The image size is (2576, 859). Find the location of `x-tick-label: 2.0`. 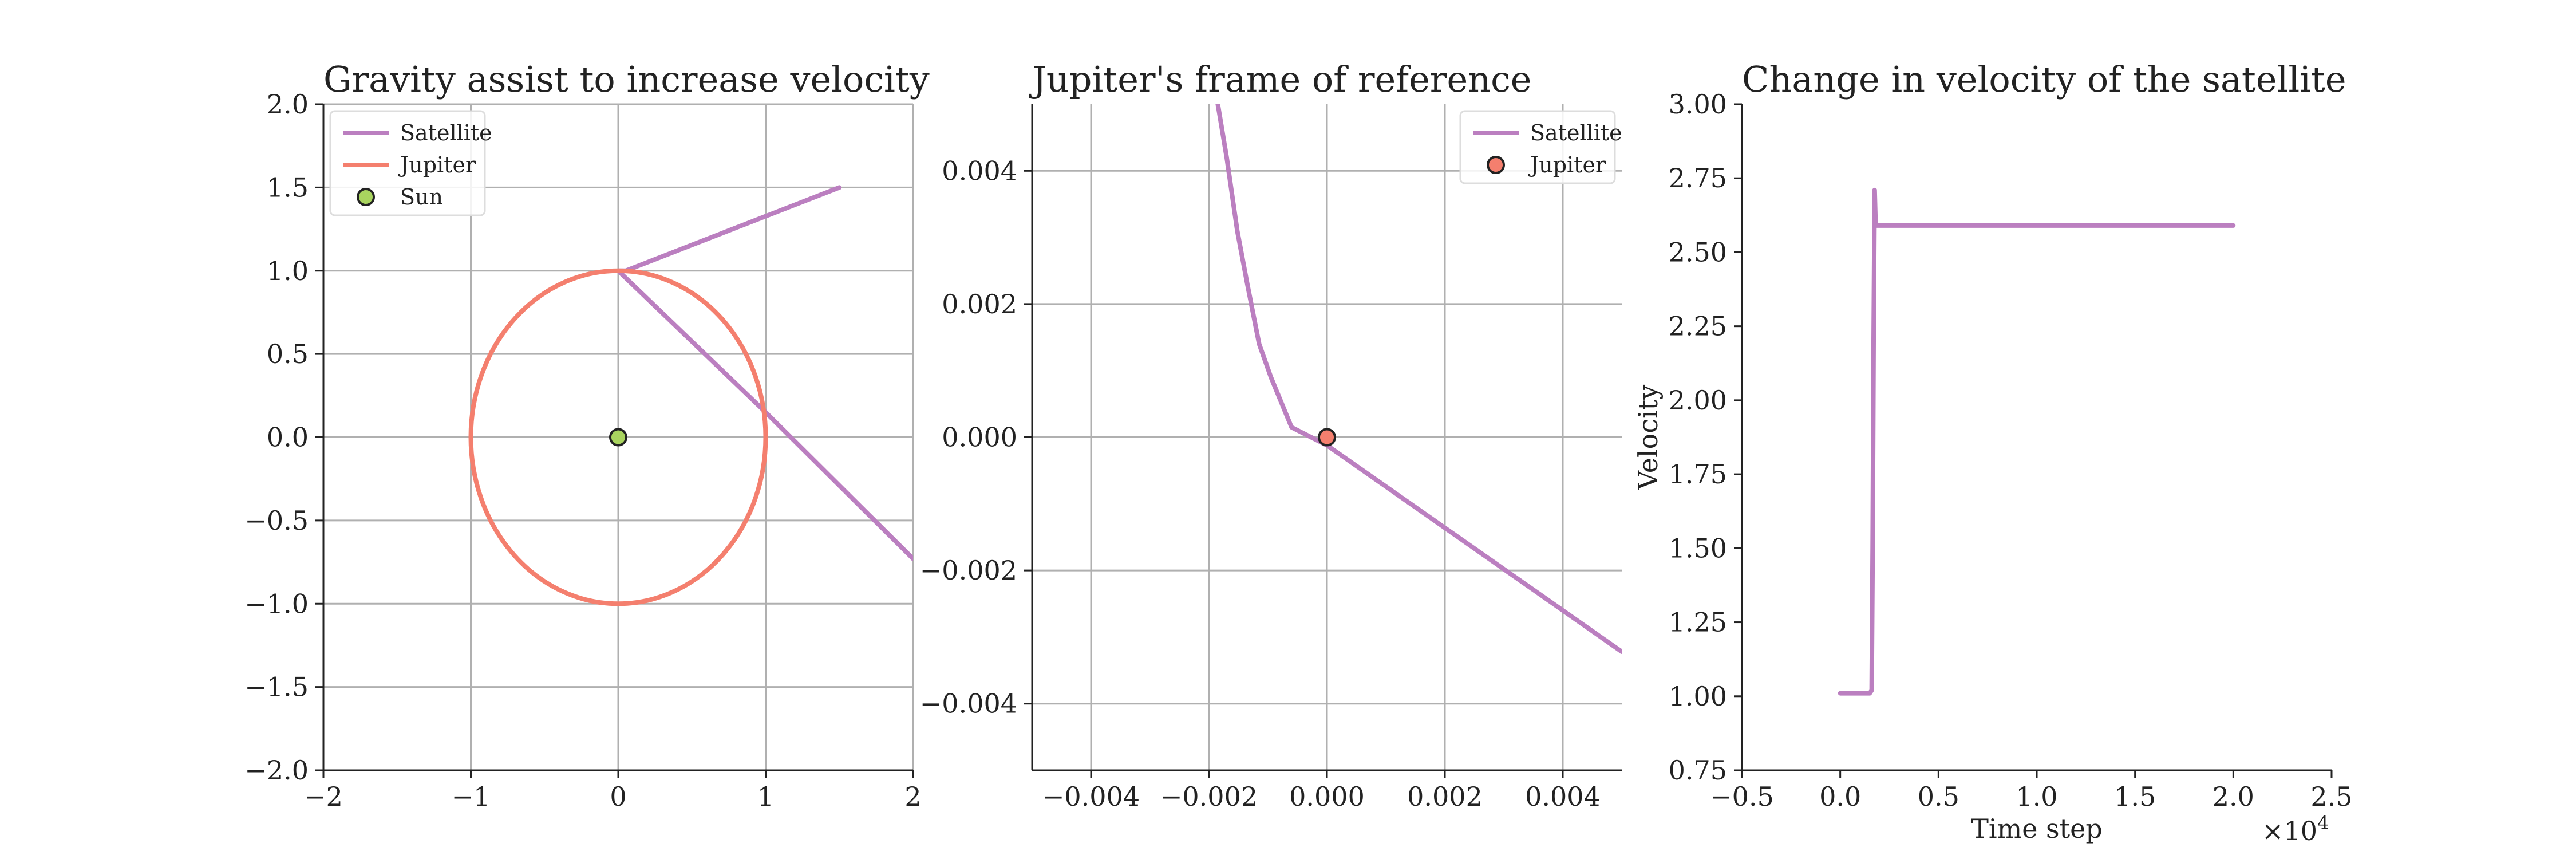

x-tick-label: 2.0 is located at coordinates (2233, 796).